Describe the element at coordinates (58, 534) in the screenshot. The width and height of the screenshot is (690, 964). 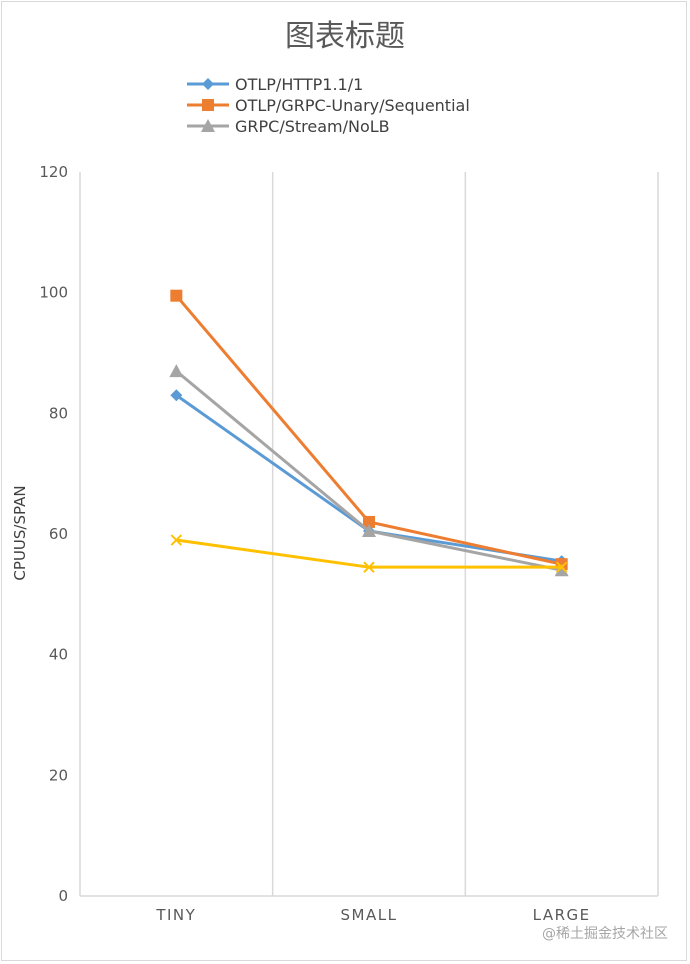
I see `y-tick-label: 60` at that location.